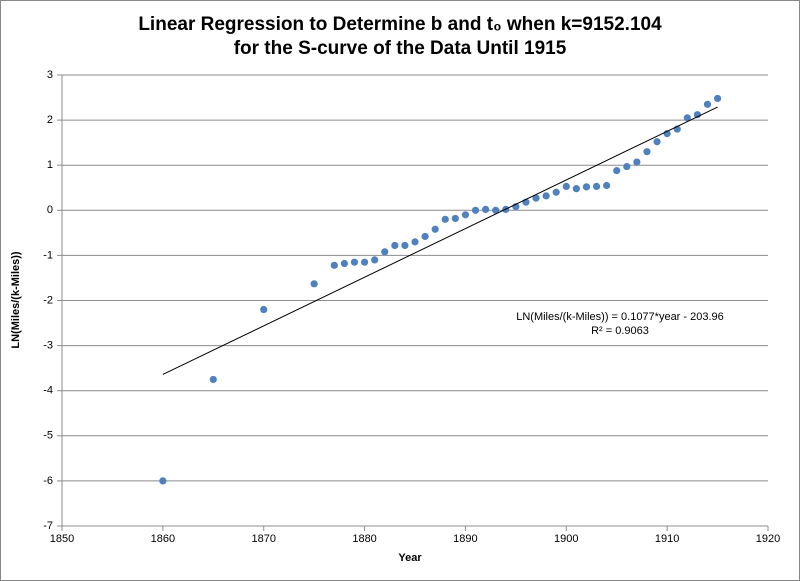  I want to click on x-tick-label: 1900, so click(566, 539).